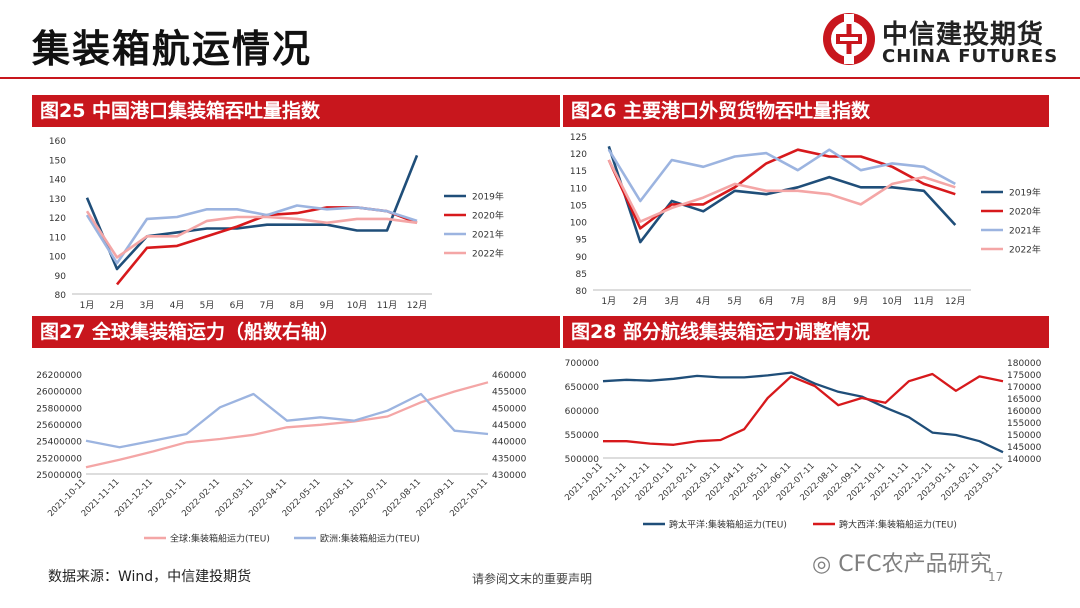  Describe the element at coordinates (57, 161) in the screenshot. I see `y-tick-label-7: 150` at that location.